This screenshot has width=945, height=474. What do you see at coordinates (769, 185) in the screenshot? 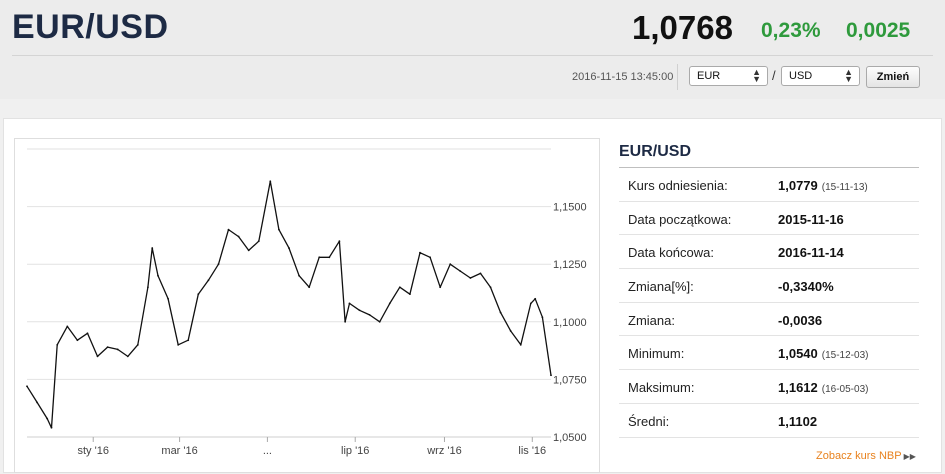
I see `info-row: Kurs odniesienia: 1,0779 (15-11-13)` at bounding box center [769, 185].